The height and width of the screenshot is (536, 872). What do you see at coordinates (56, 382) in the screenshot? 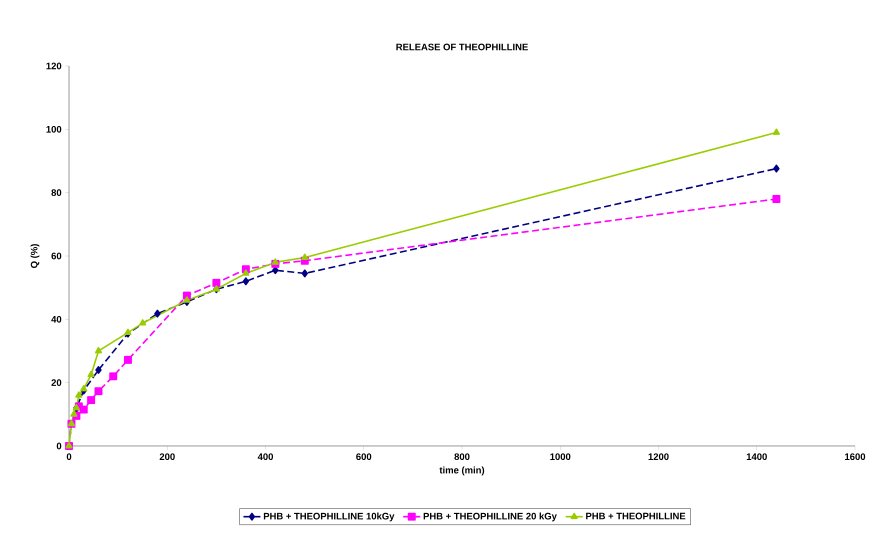
I see `y-tick-label: 20` at bounding box center [56, 382].